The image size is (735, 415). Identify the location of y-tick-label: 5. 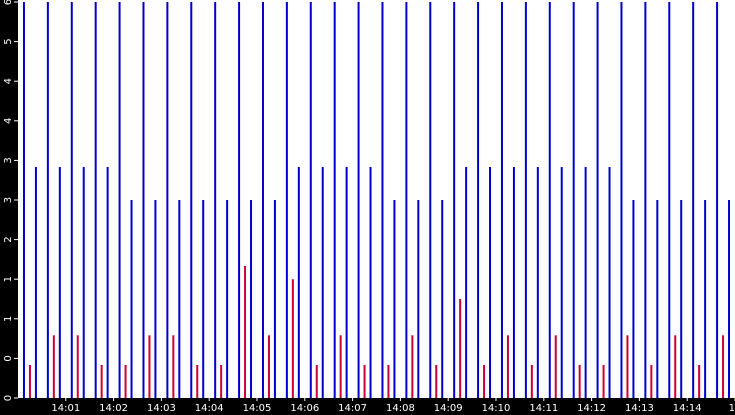
(8, 41).